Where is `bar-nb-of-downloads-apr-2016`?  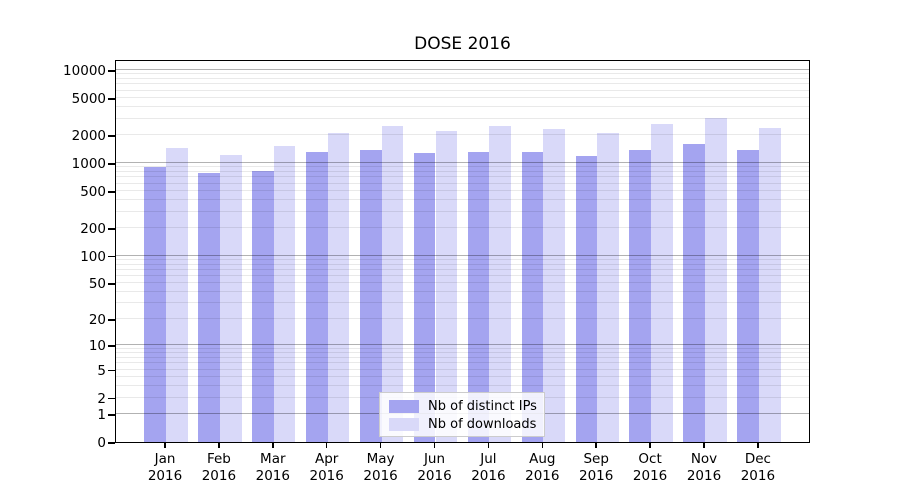 bar-nb-of-downloads-apr-2016 is located at coordinates (338, 287).